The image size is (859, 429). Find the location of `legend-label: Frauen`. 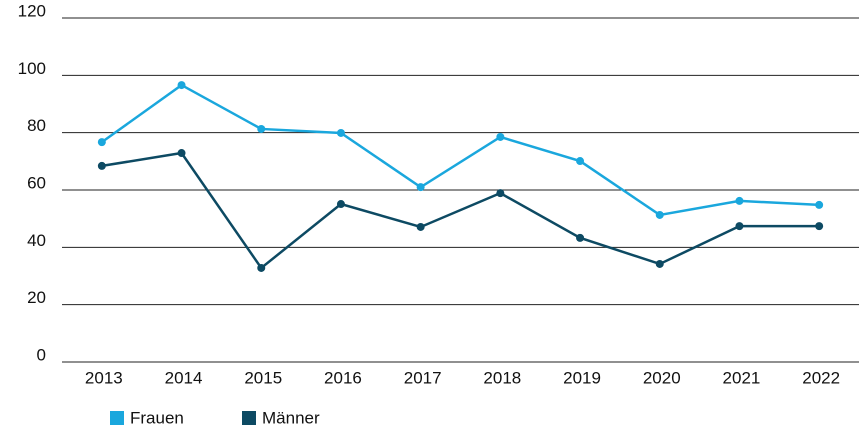

legend-label: Frauen is located at coordinates (157, 417).